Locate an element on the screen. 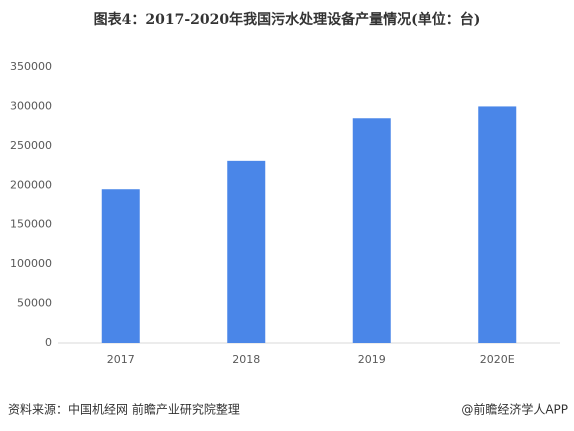 The image size is (574, 431). chart-title: 图表4：2017-2020年我国污水处理设备产量情况(单位：台) is located at coordinates (287, 19).